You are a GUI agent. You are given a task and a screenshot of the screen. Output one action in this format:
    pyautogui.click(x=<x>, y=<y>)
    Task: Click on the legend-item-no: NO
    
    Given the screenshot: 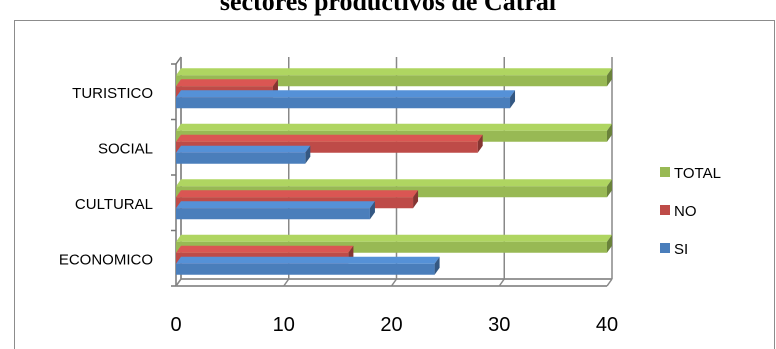 What is the action you would take?
    pyautogui.click(x=678, y=211)
    